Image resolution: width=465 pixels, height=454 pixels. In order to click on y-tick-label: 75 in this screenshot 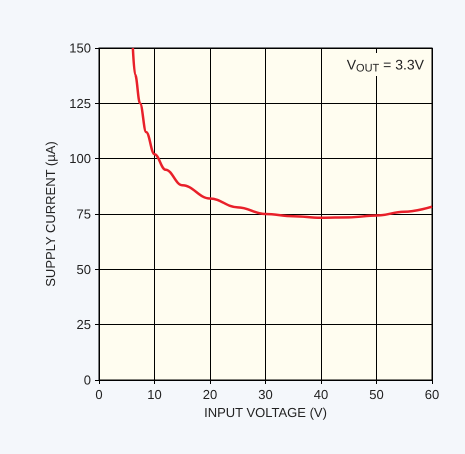, I will do `click(83, 214)`.